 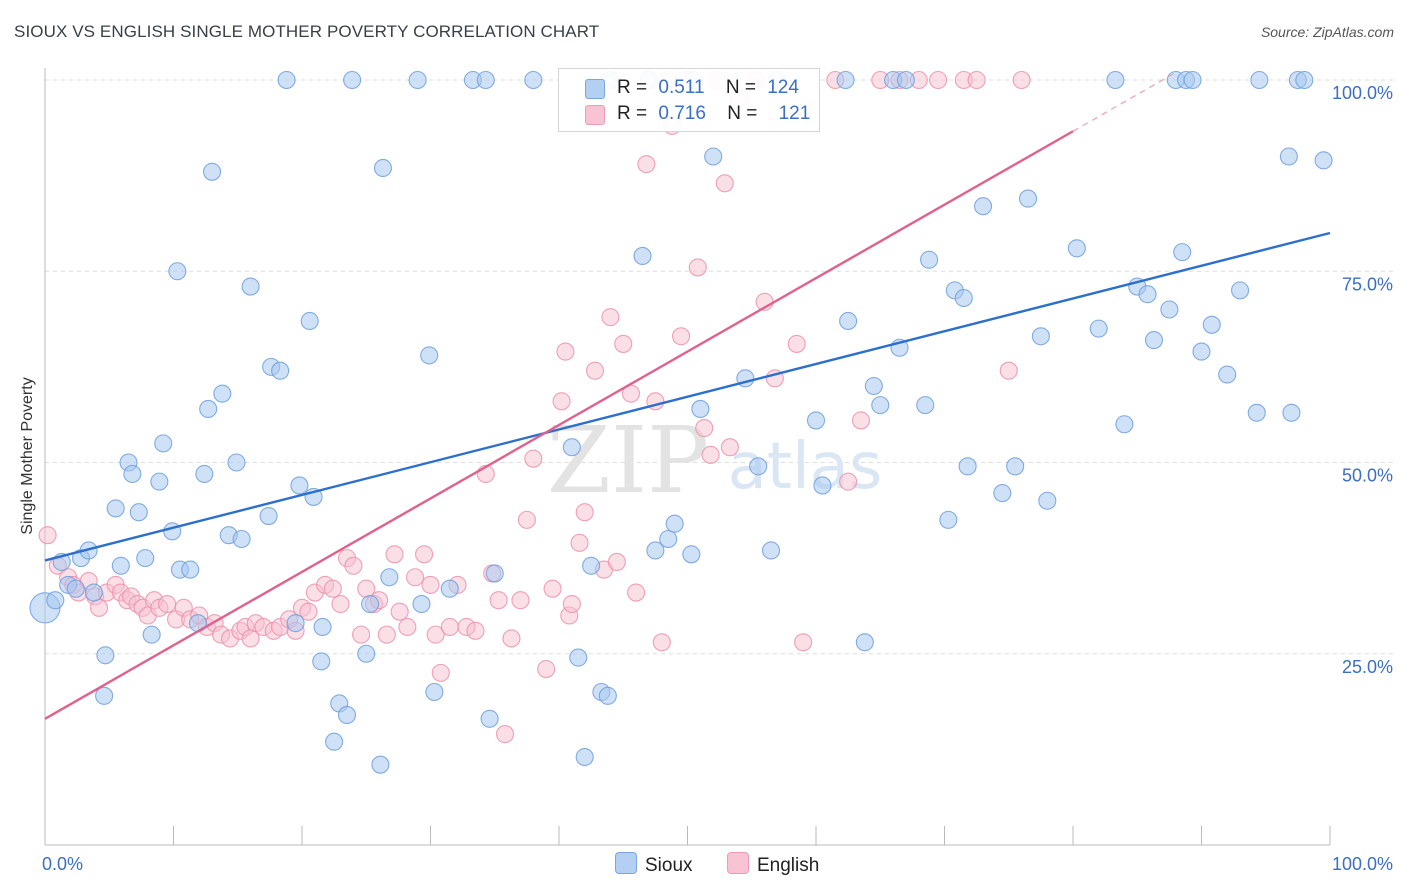 What do you see at coordinates (595, 115) in the screenshot?
I see `legend-swatch-english` at bounding box center [595, 115].